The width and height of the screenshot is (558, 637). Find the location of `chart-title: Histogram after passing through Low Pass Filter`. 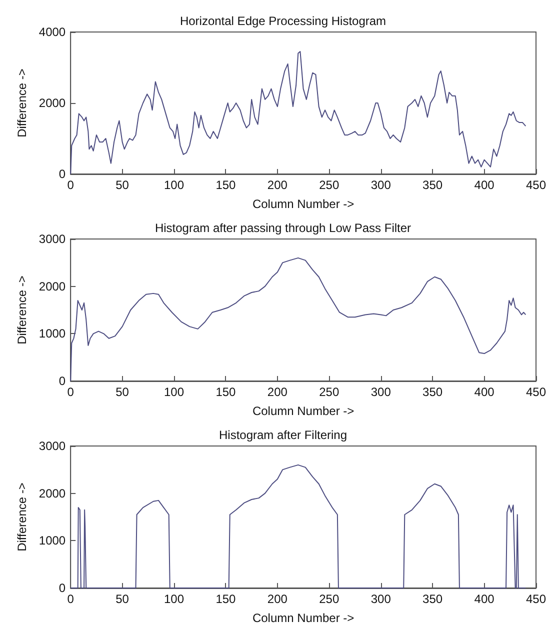

chart-title: Histogram after passing through Low Pass Filter is located at coordinates (283, 228).